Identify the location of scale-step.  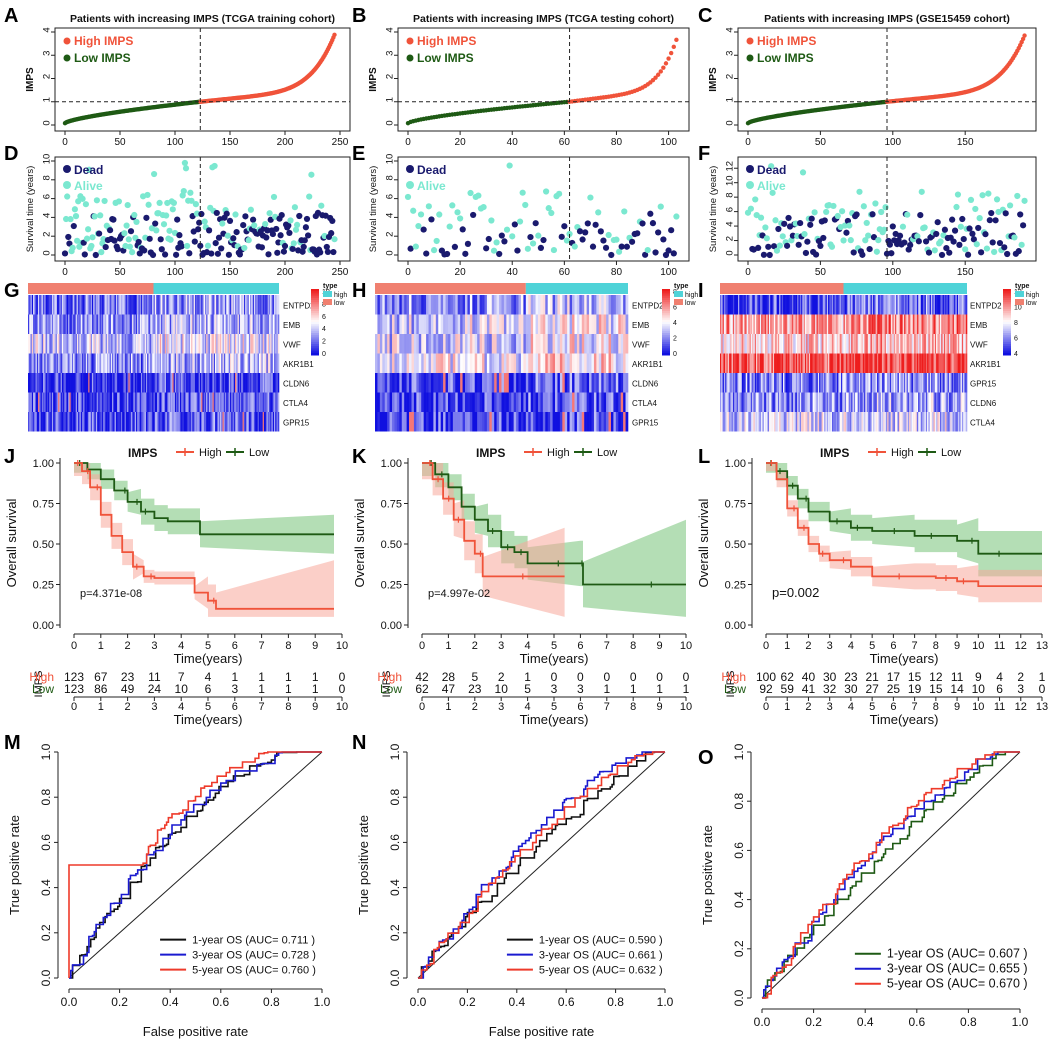
(666, 330).